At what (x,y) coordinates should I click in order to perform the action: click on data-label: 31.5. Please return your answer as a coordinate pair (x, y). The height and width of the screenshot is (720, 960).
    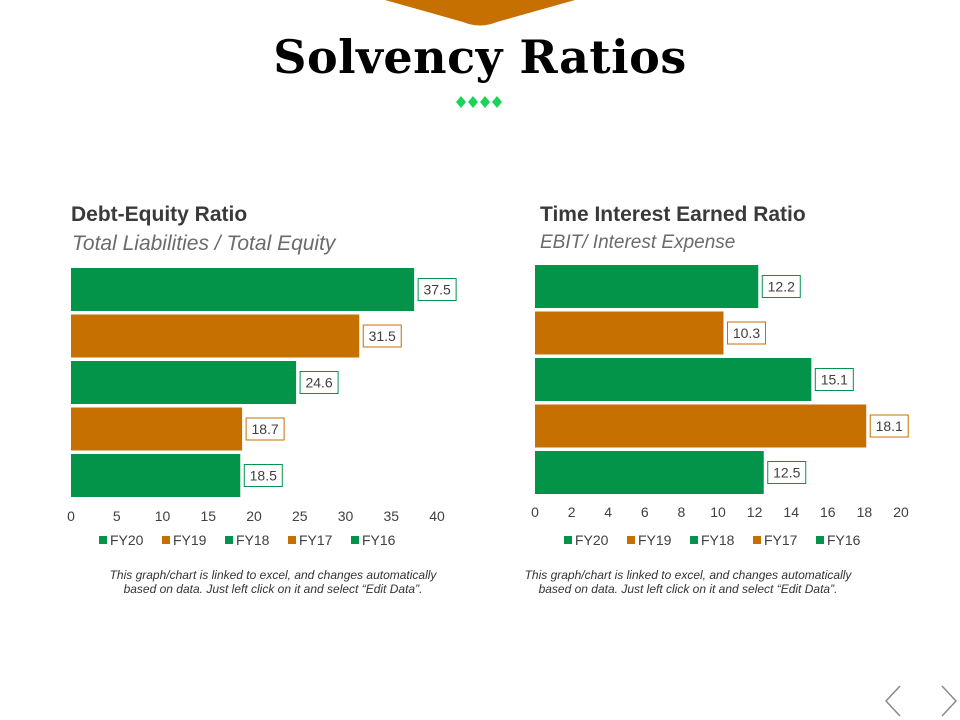
    Looking at the image, I should click on (382, 336).